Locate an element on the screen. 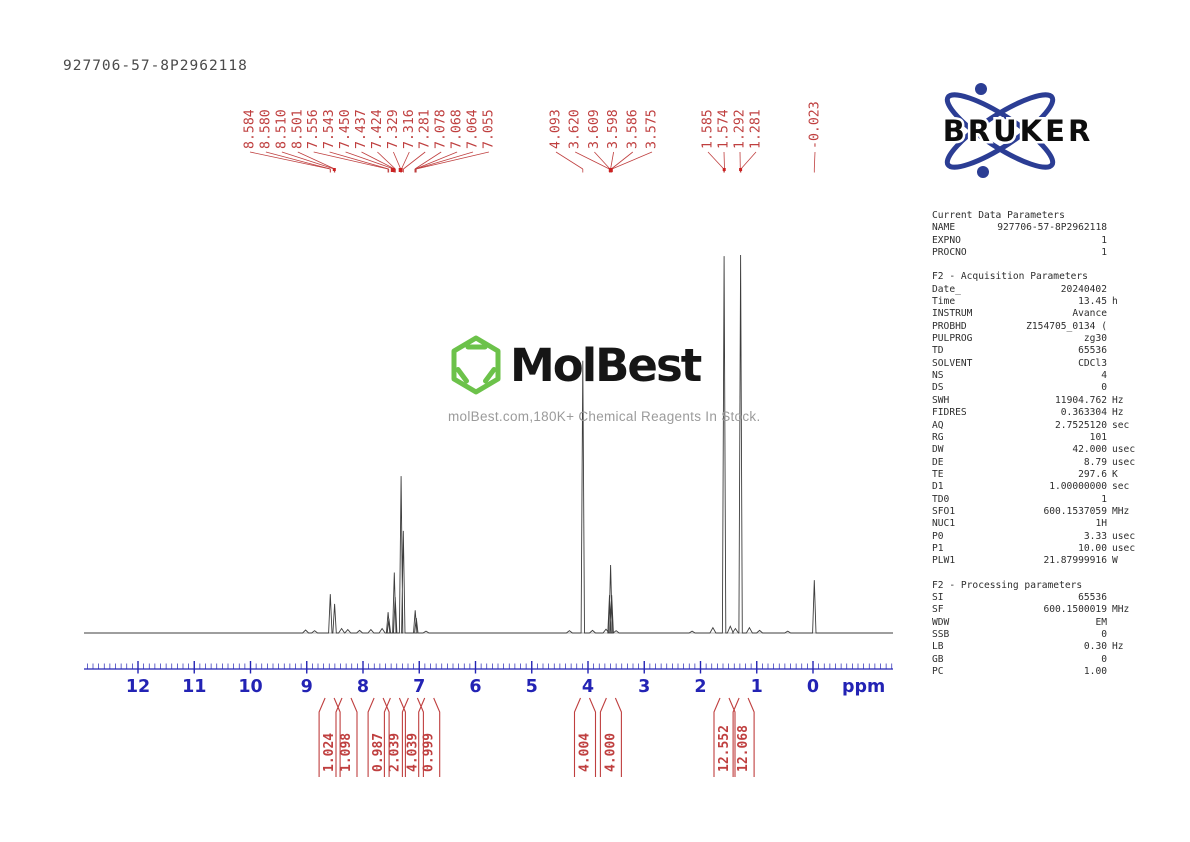  param-row: TD 65536 is located at coordinates (1041, 351).